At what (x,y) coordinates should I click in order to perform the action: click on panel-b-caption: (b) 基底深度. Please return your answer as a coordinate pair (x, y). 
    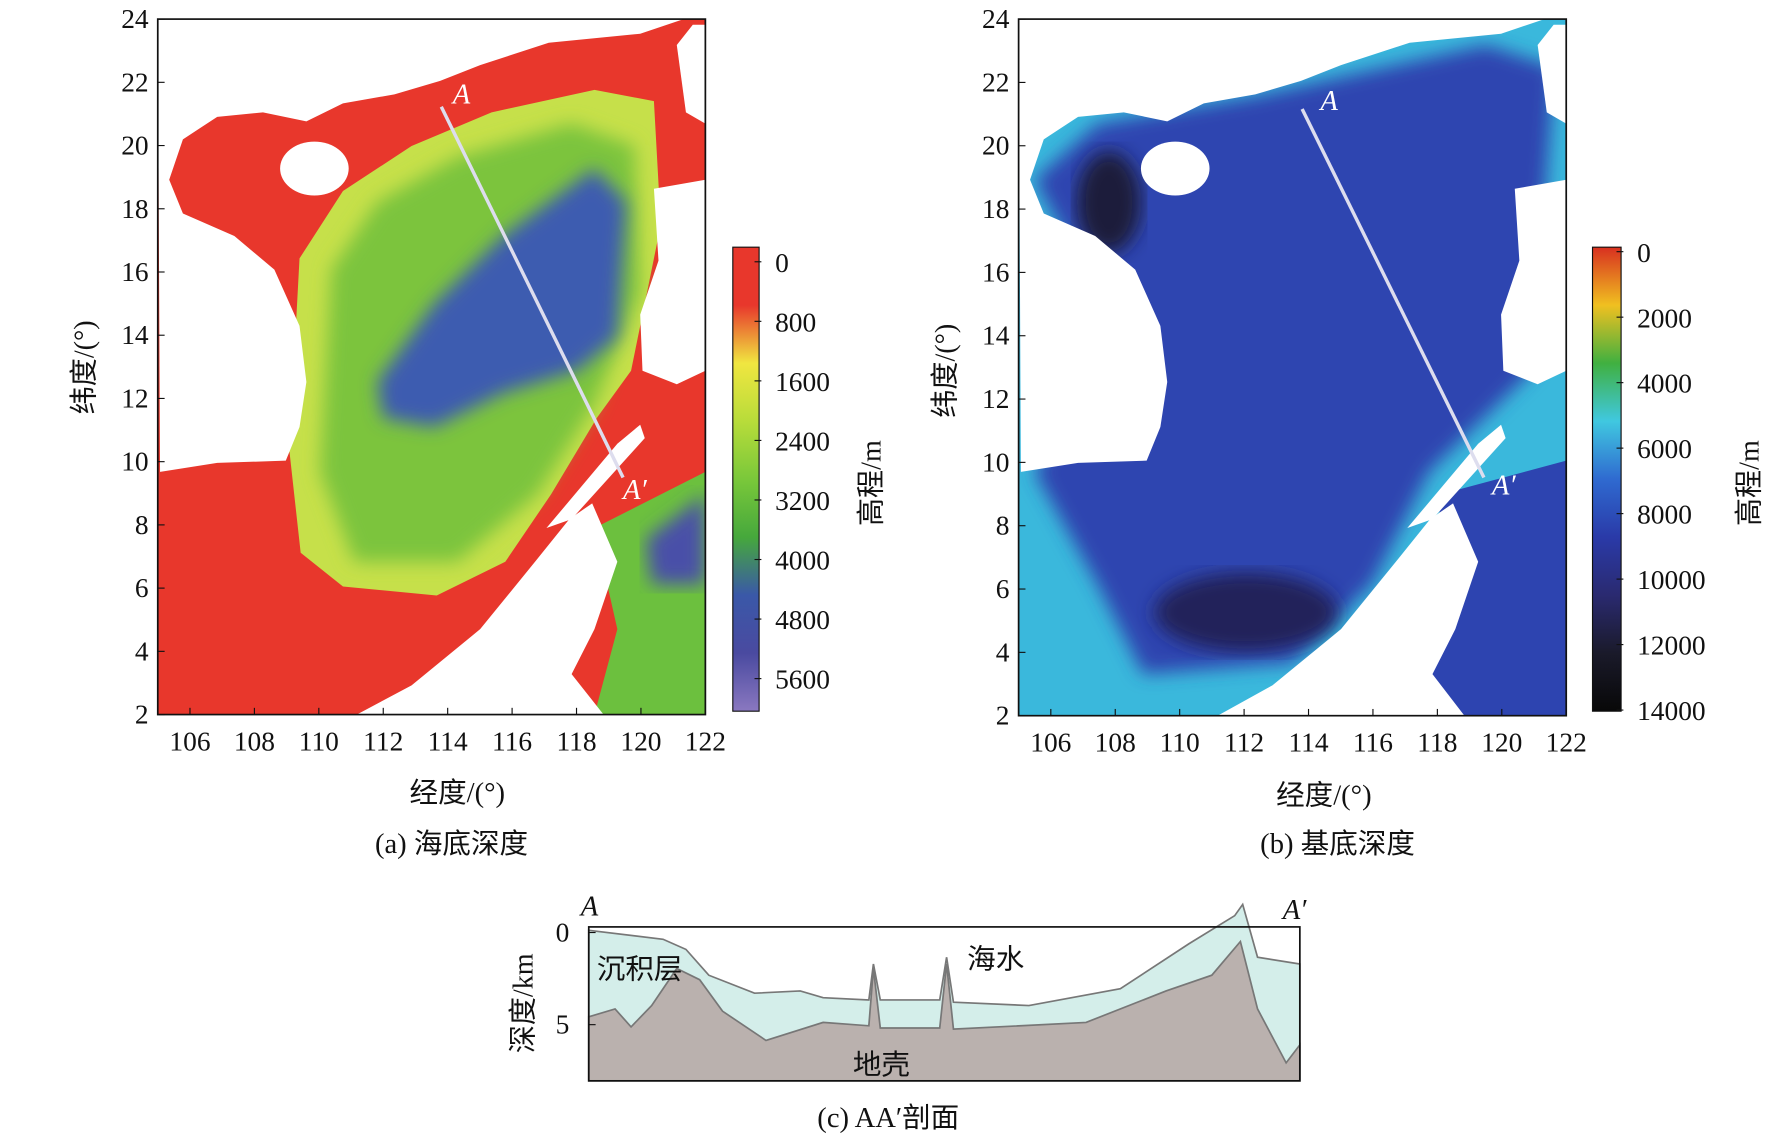
    Looking at the image, I should click on (1337, 844).